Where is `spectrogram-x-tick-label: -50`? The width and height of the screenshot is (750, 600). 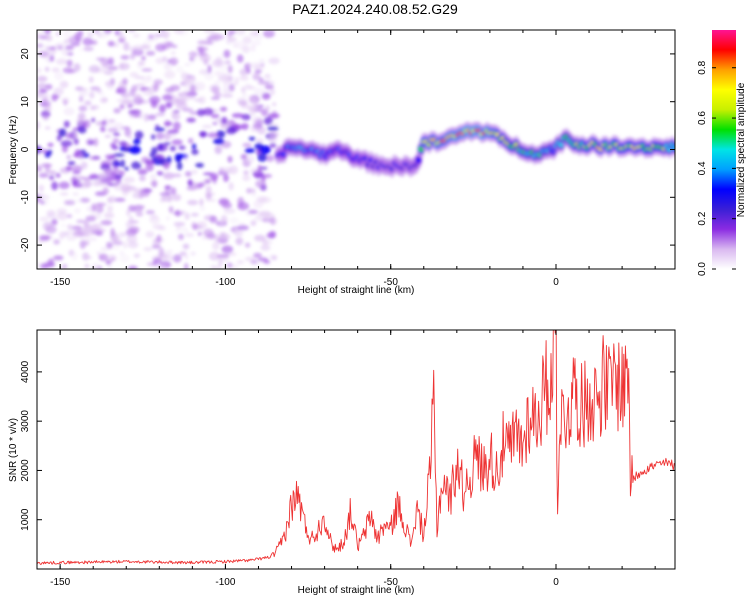
spectrogram-x-tick-label: -50 is located at coordinates (390, 282).